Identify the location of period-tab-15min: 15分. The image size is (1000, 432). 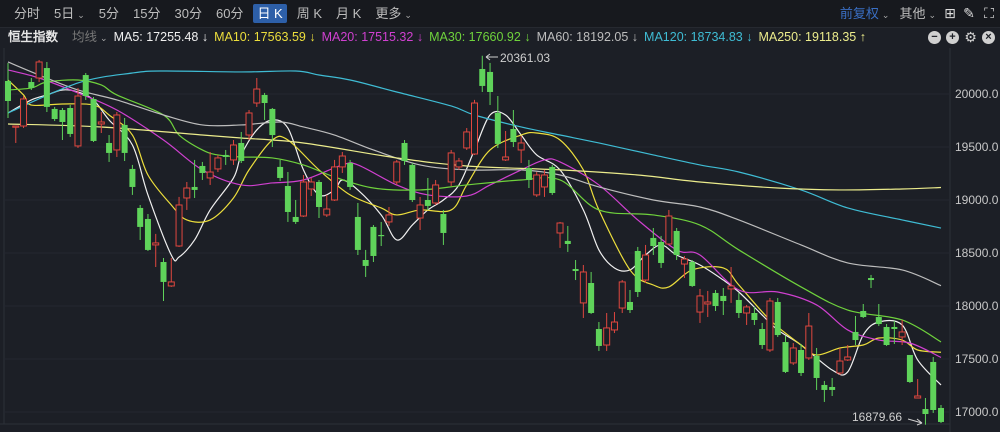
(147, 13).